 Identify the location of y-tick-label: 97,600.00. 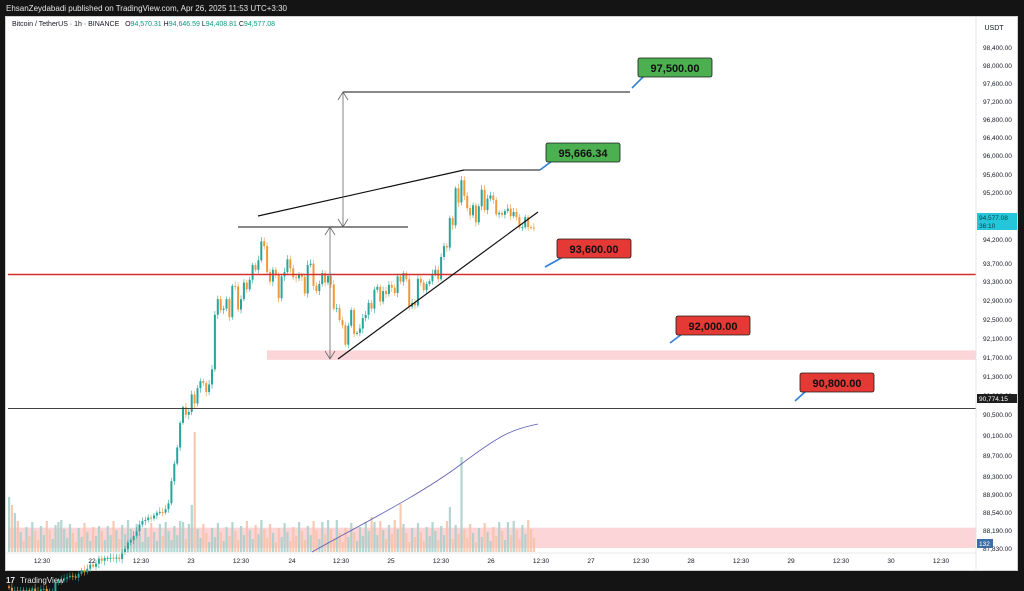
(997, 84).